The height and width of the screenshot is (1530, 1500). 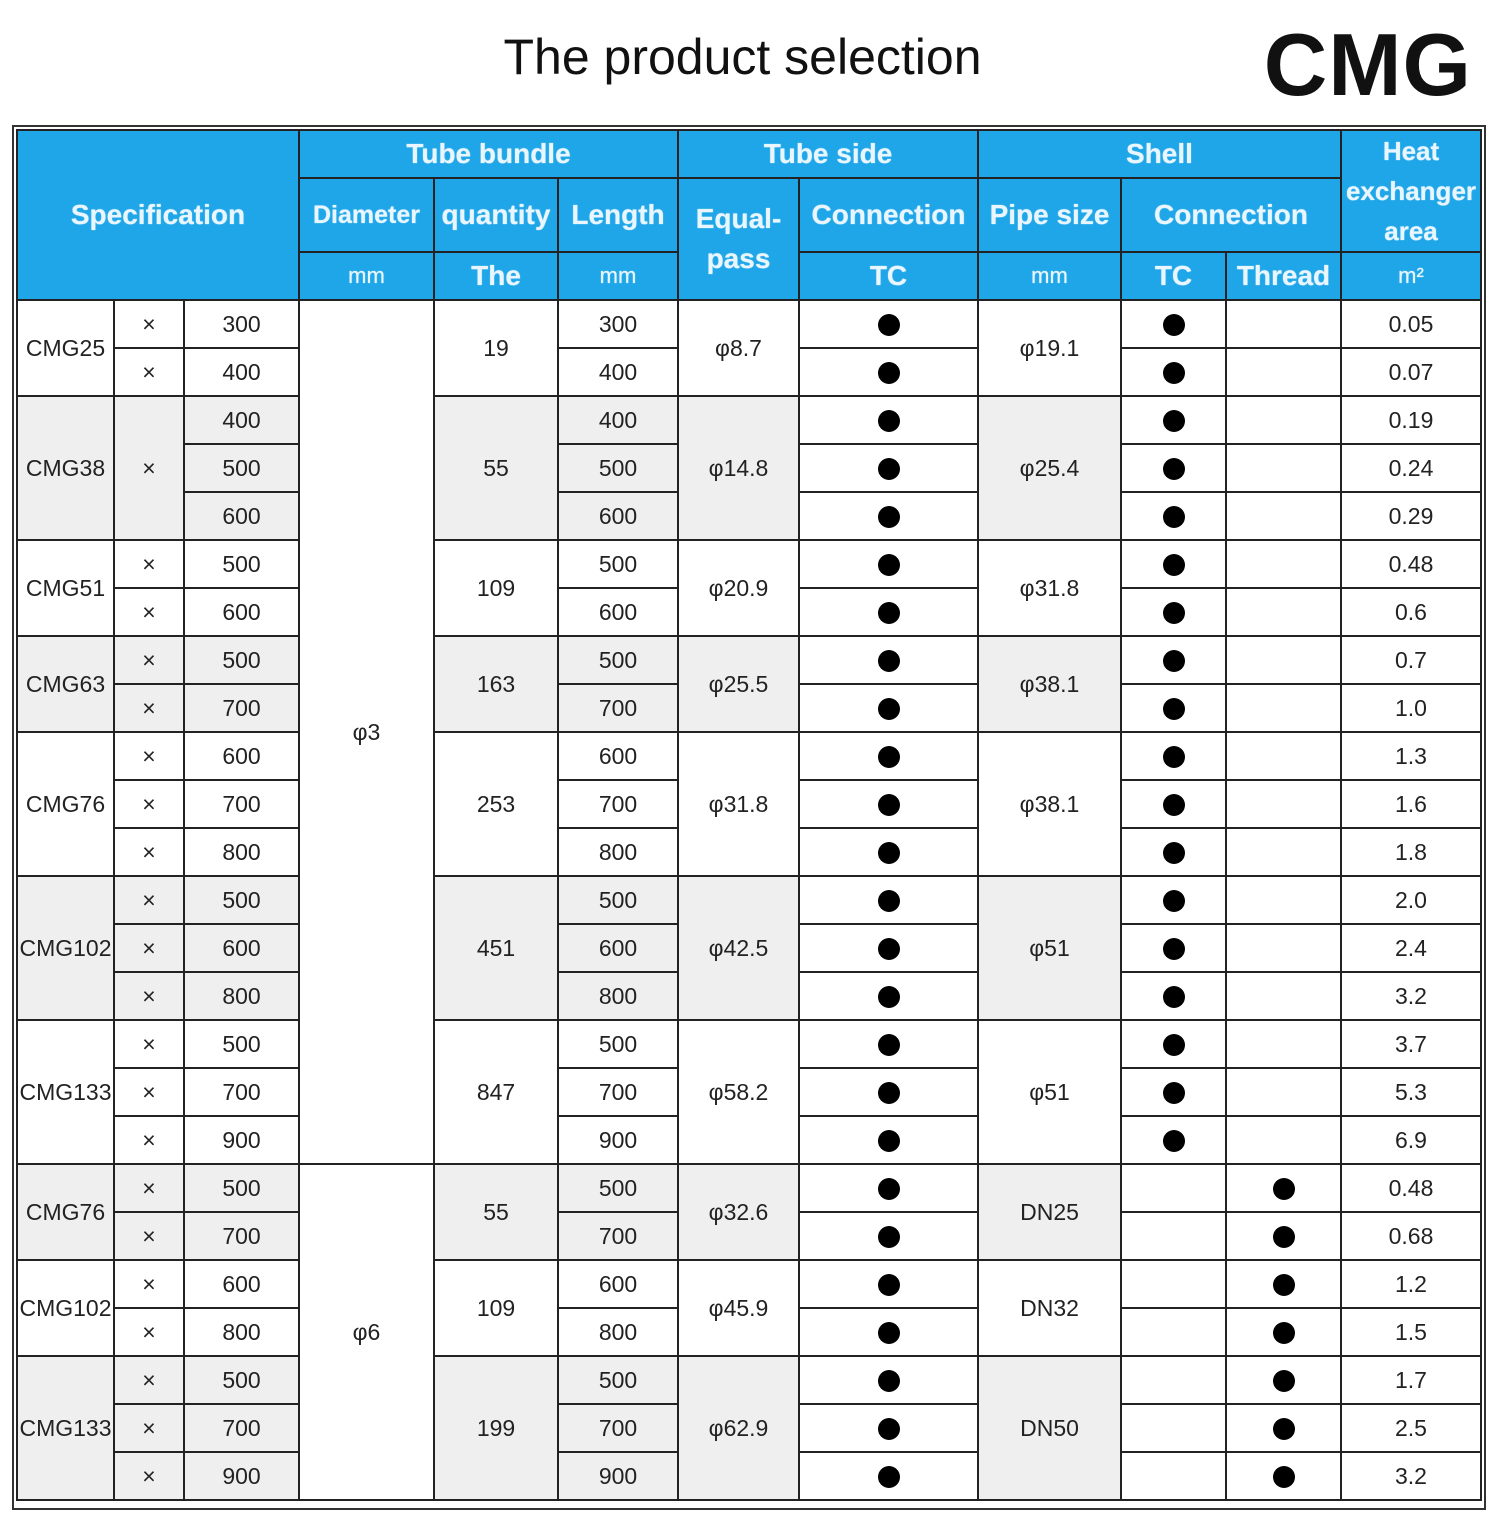 I want to click on table-row: × 600 600 2.4, so click(x=749, y=948).